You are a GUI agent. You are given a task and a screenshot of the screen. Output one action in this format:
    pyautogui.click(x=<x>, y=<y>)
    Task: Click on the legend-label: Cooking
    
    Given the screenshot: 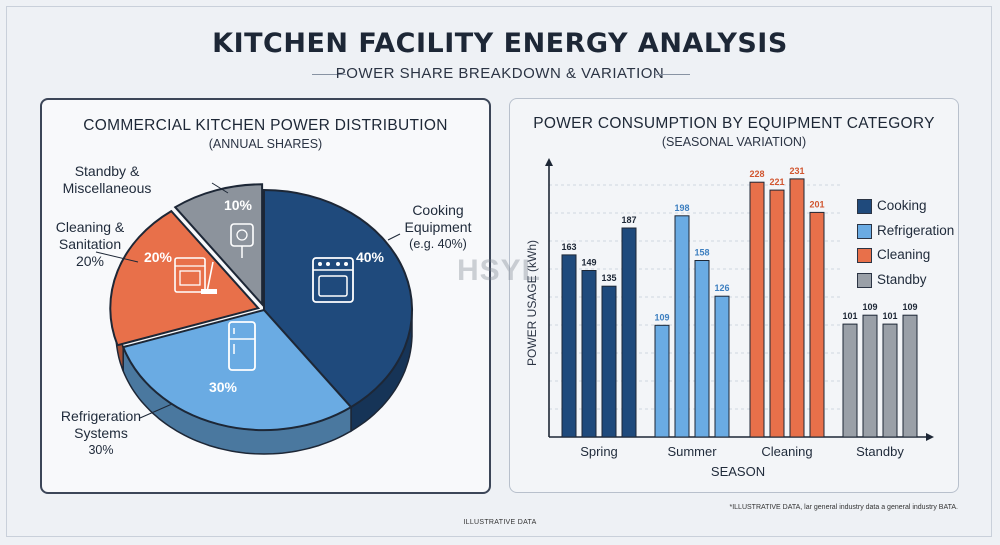 What is the action you would take?
    pyautogui.click(x=902, y=205)
    